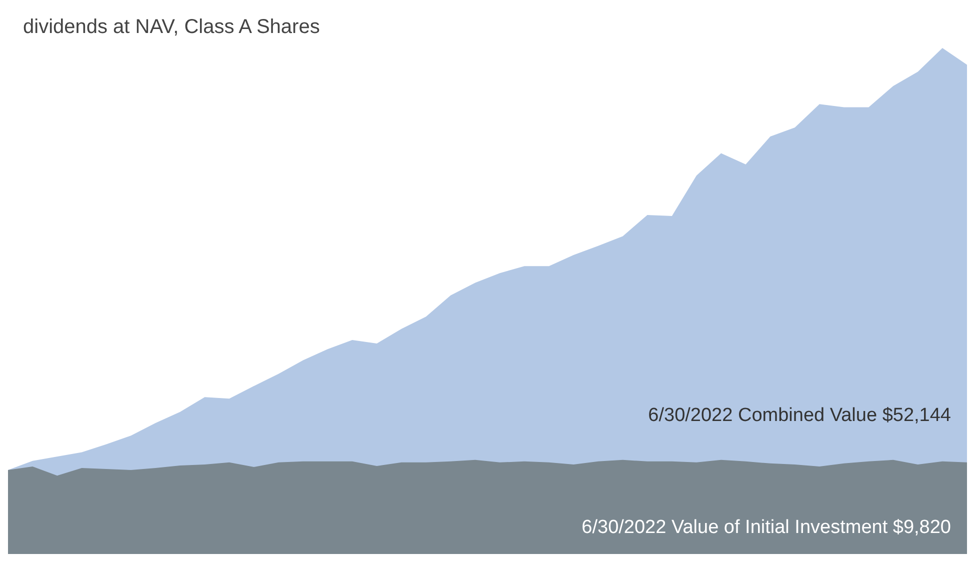 The height and width of the screenshot is (562, 975). I want to click on annotation: 6/30/2022 Value of Initial Investment $9,820, so click(767, 527).